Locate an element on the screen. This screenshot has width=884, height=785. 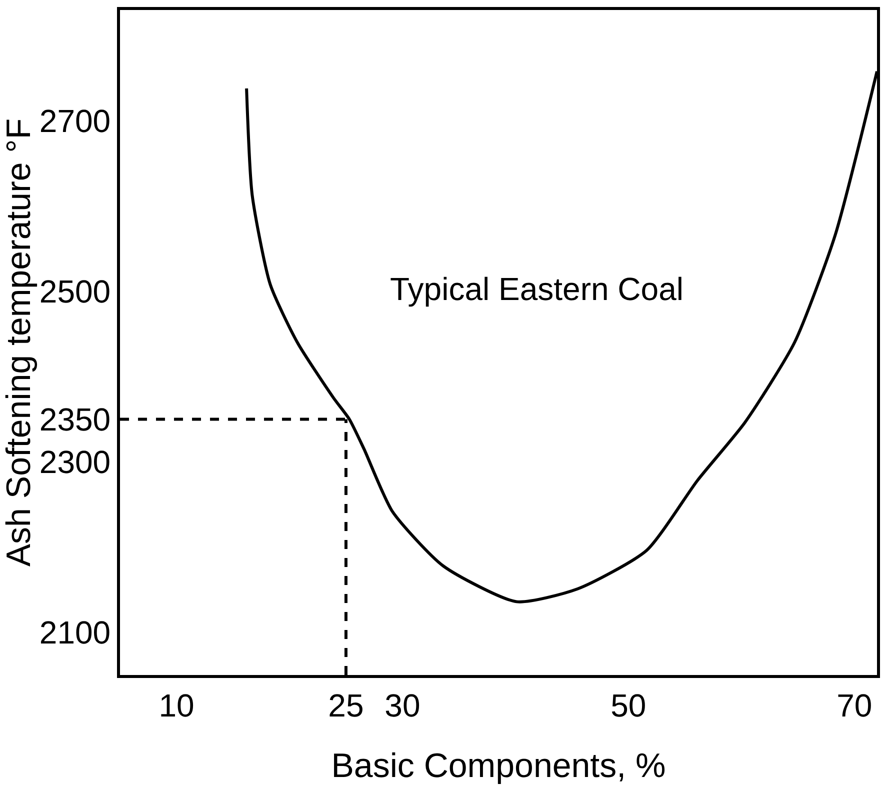
x-tick-label: 10 is located at coordinates (176, 705).